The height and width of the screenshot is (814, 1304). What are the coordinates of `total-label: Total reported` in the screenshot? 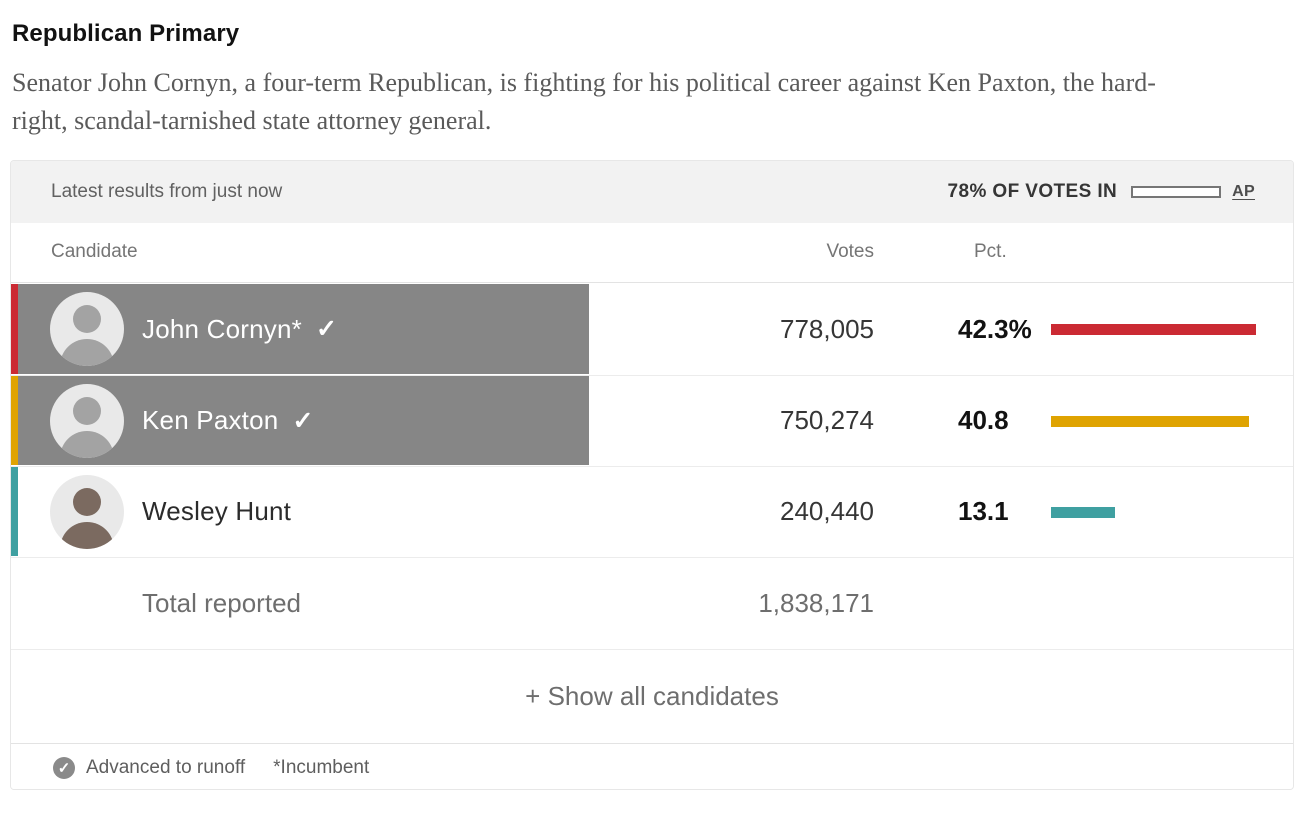 It's located at (221, 603).